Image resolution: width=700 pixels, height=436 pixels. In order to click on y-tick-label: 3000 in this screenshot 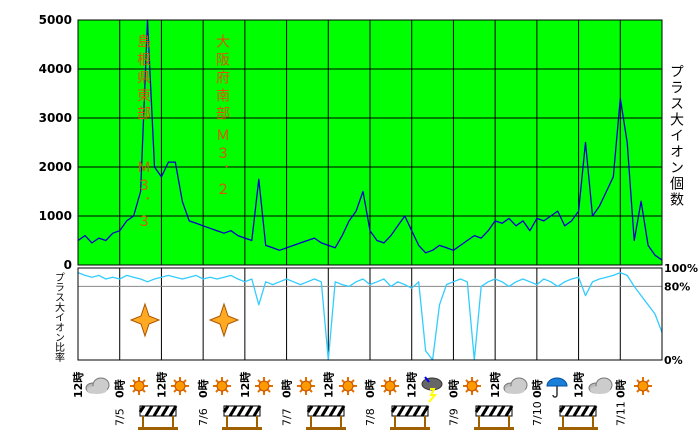, I will do `click(55, 118)`.